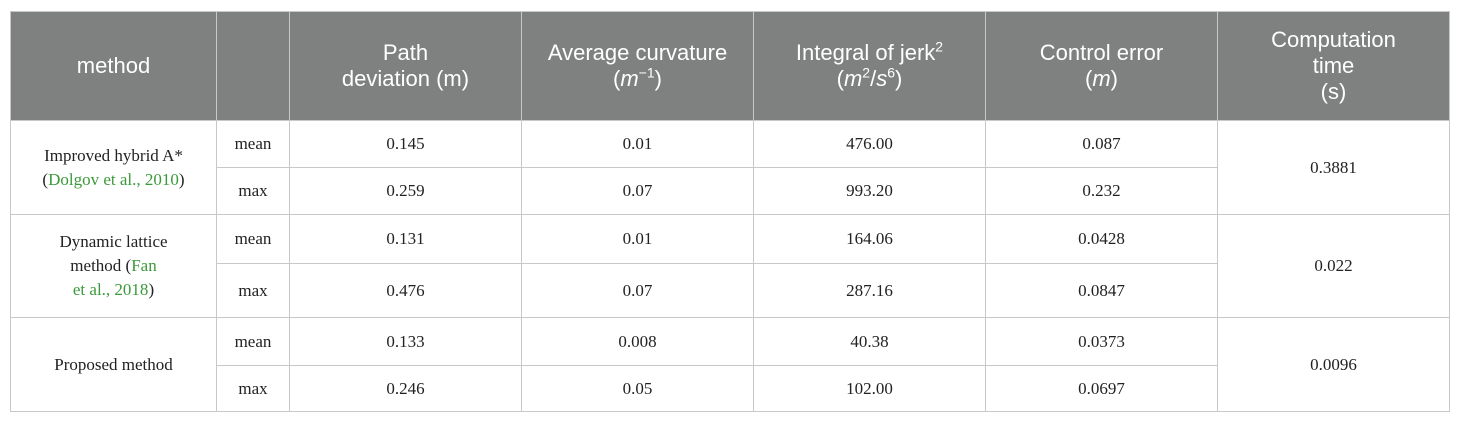 The image size is (1460, 422). Describe the element at coordinates (1101, 290) in the screenshot. I see `value-cell: 0.0847` at that location.